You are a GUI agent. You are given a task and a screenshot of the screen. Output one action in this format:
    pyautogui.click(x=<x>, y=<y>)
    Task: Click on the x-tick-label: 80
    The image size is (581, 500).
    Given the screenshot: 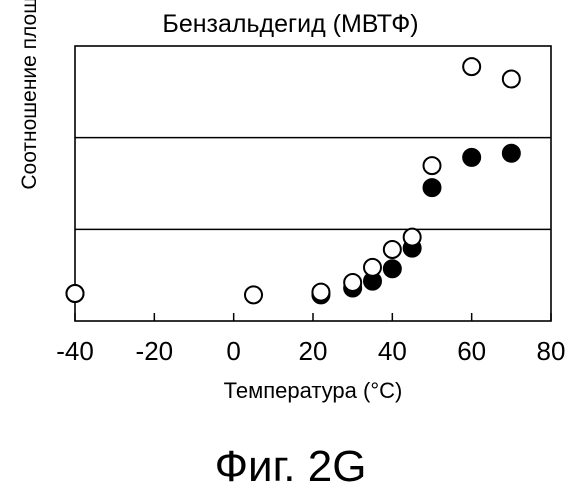 What is the action you would take?
    pyautogui.click(x=551, y=351)
    